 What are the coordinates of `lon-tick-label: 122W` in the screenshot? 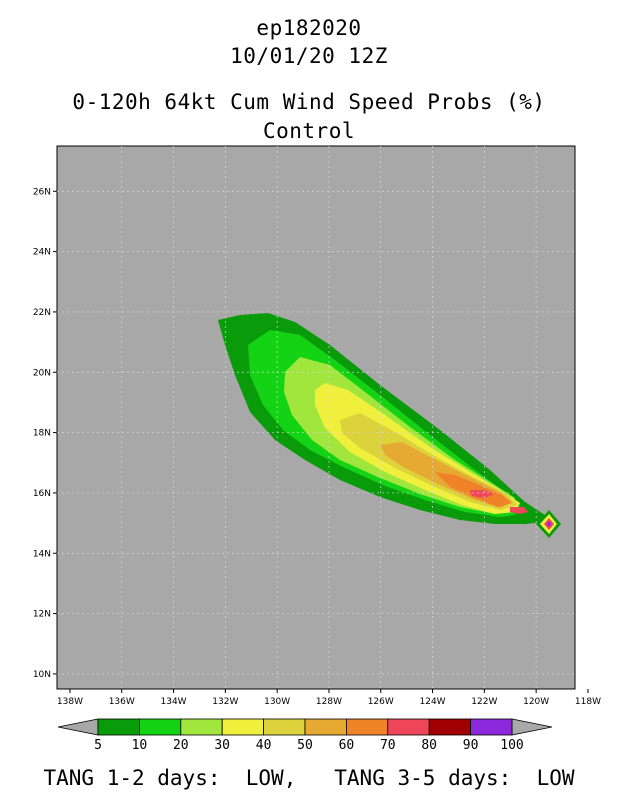 It's located at (484, 702).